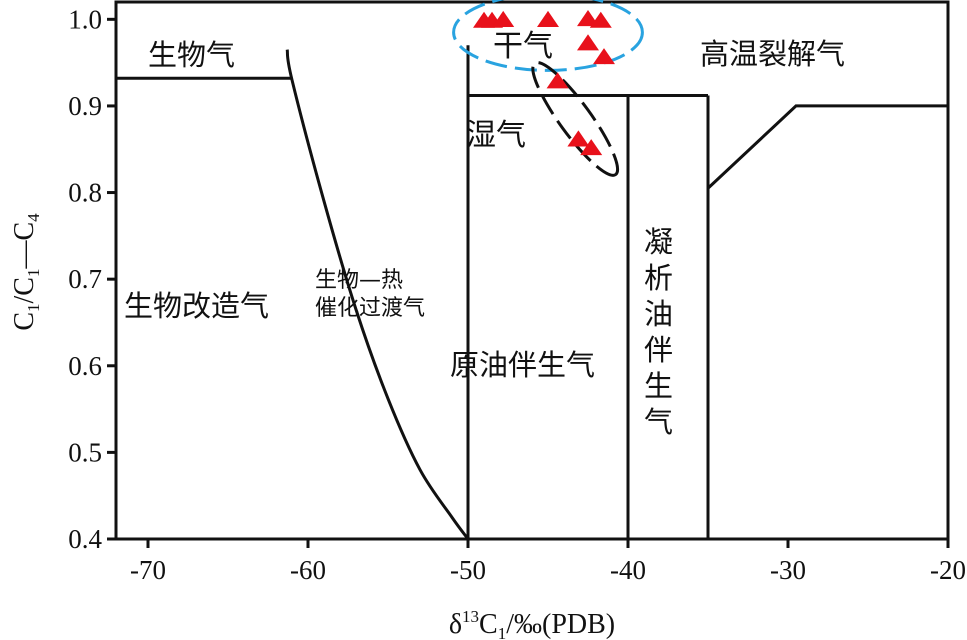  What do you see at coordinates (196, 306) in the screenshot?
I see `zone-label-modified-biogas: 生物改造气` at bounding box center [196, 306].